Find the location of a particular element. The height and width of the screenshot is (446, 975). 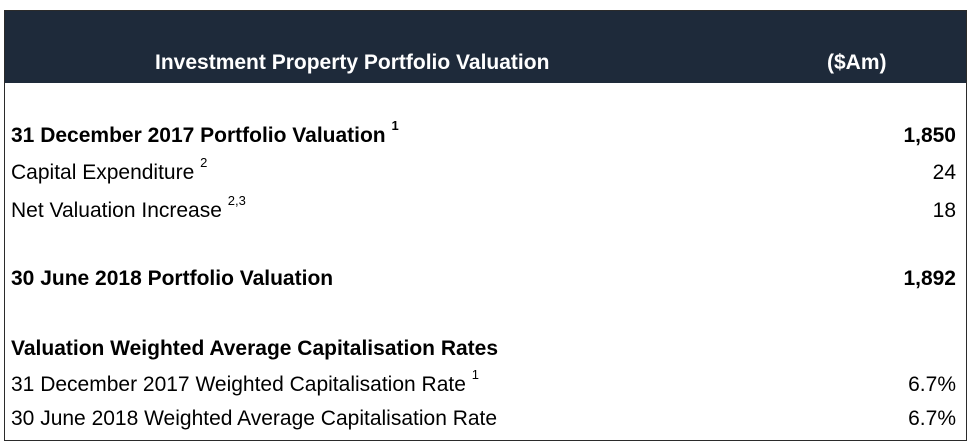

row-label: Capital Expenditure is located at coordinates (103, 172).